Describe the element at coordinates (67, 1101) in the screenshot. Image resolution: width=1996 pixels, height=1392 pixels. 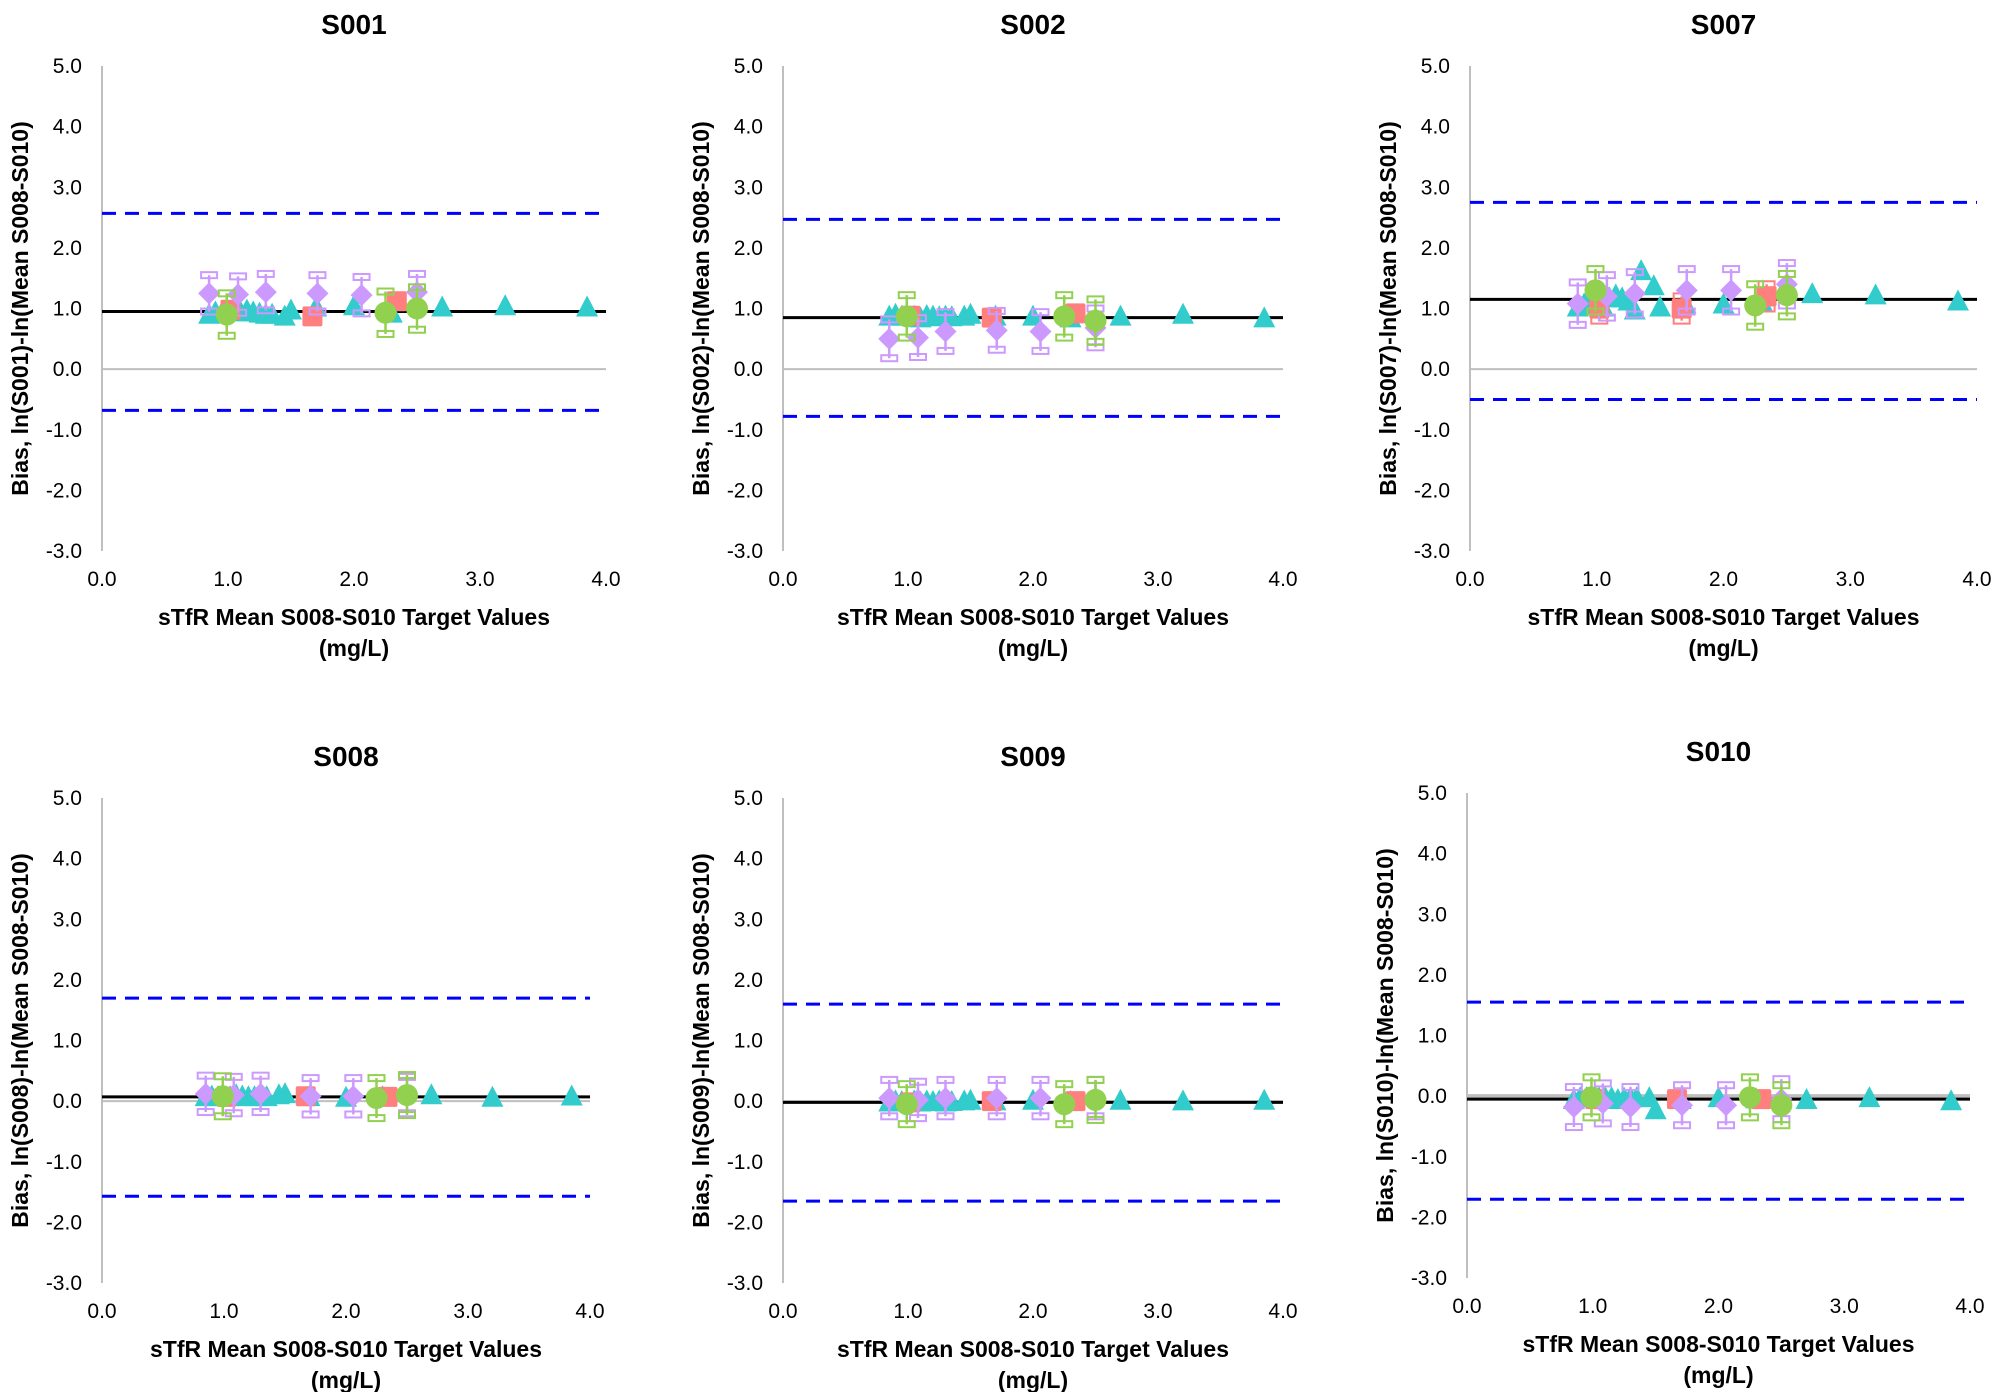
I see `y-tick-label: 0.0` at that location.